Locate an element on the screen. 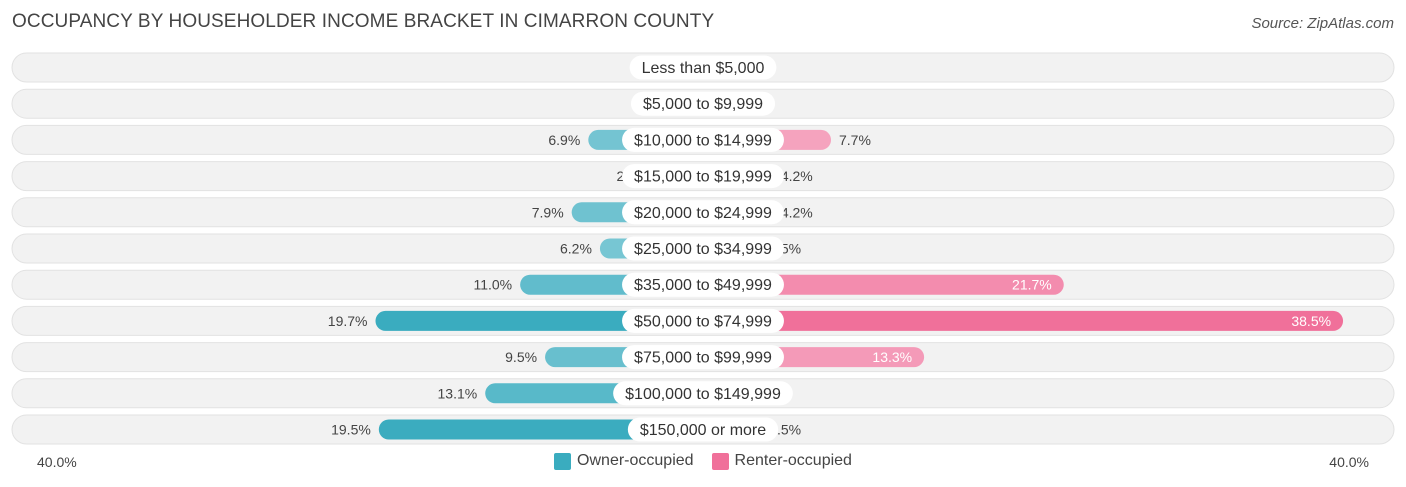 The height and width of the screenshot is (487, 1406). category-label-5: $25,000 to $34,999 is located at coordinates (703, 249).